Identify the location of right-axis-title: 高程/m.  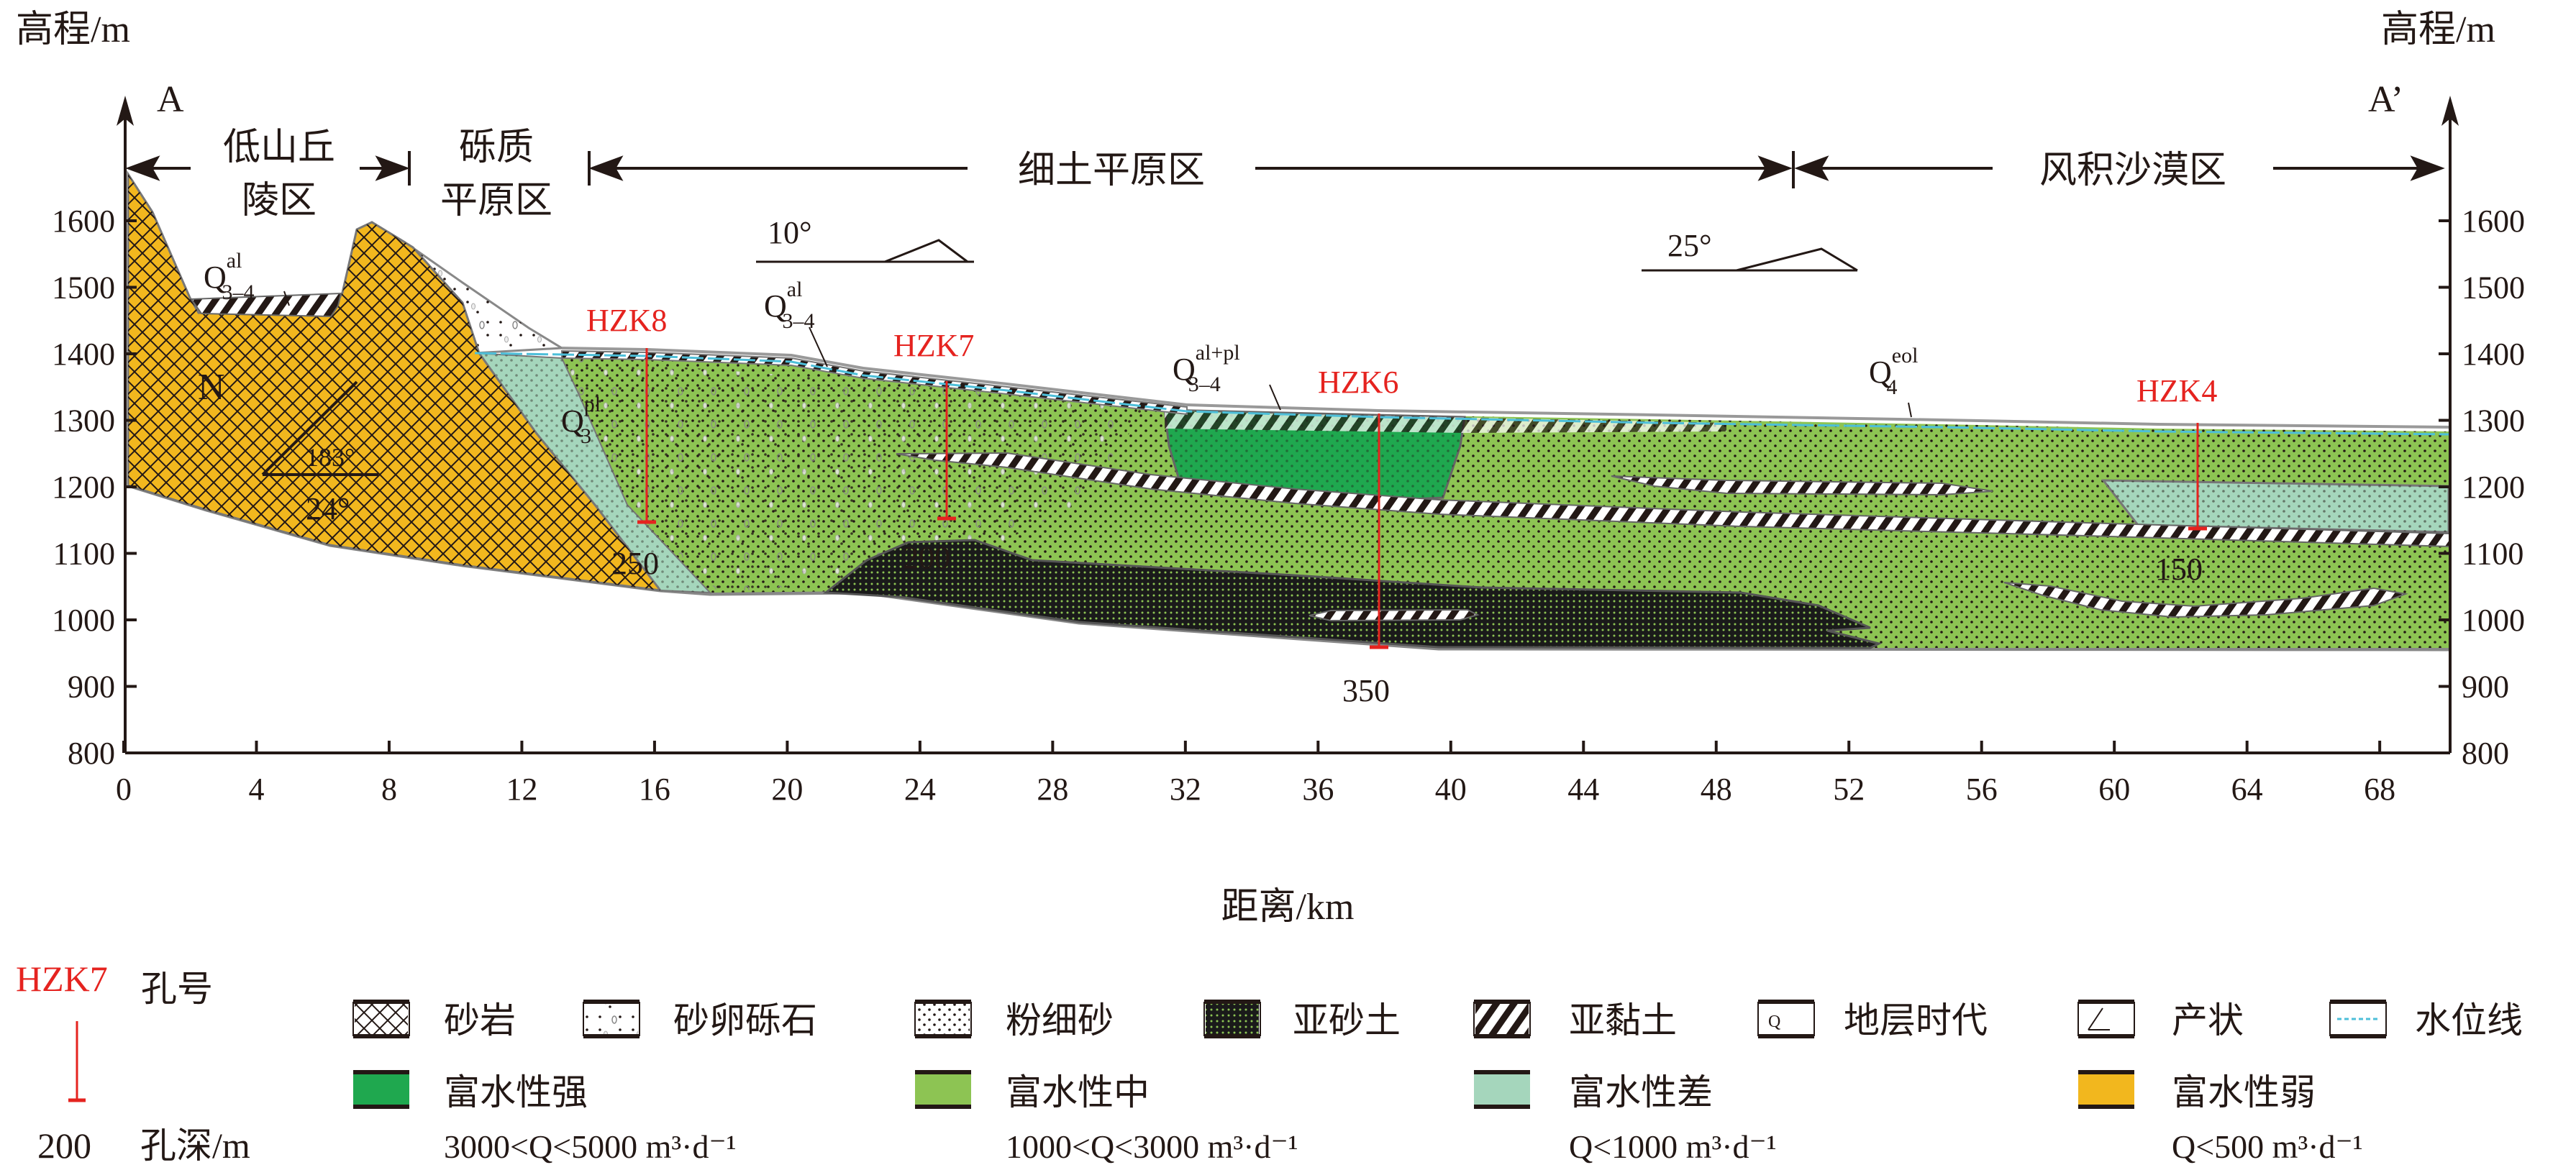
(2438, 29).